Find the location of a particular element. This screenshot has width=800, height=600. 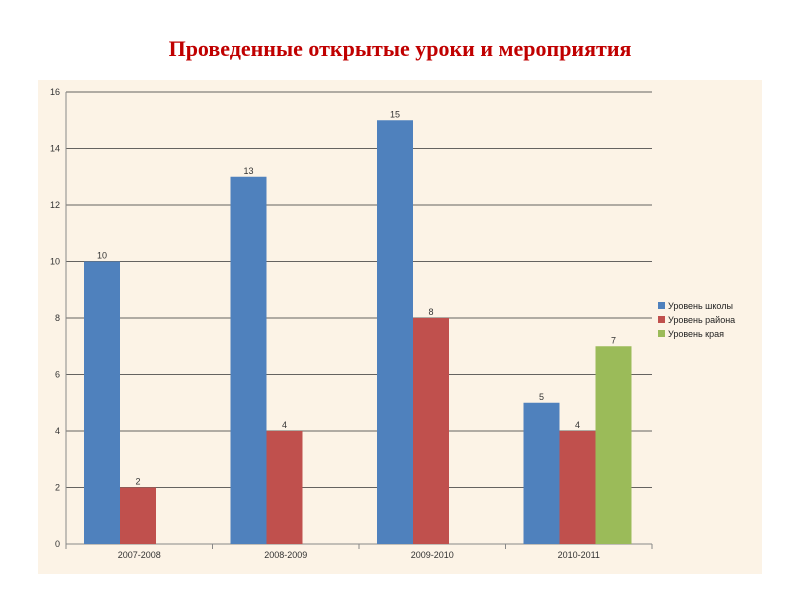

legend-entry: Уровень района is located at coordinates (701, 320).